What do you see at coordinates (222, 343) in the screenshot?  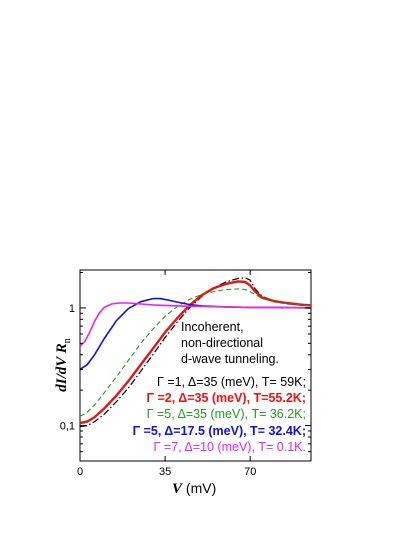 I see `annotation-line-2: non-directional` at bounding box center [222, 343].